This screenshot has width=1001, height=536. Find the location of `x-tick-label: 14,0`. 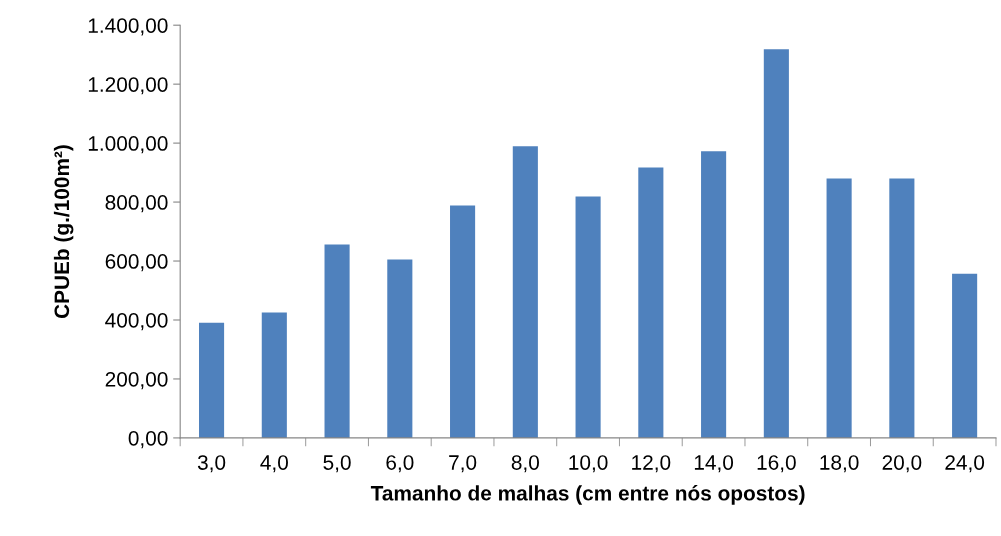

x-tick-label: 14,0 is located at coordinates (714, 464).